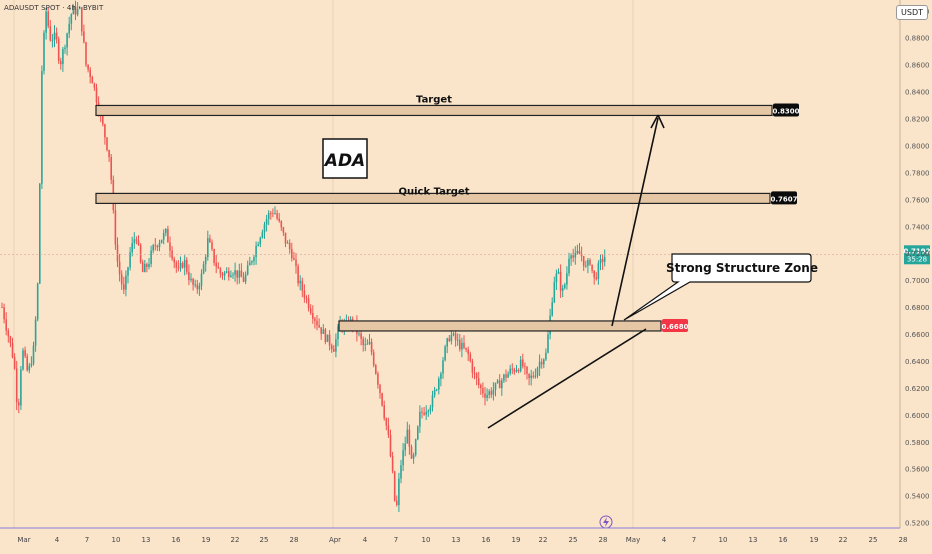 This screenshot has height=554, width=932. I want to click on support-price-tag-bg, so click(675, 325).